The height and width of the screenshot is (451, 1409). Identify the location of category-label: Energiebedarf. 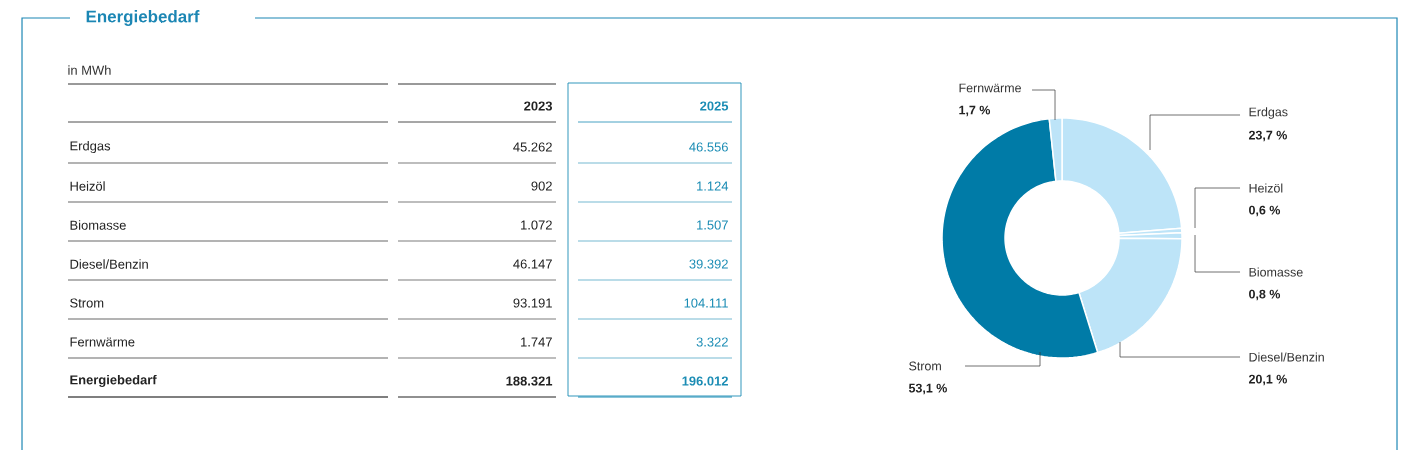
(113, 381).